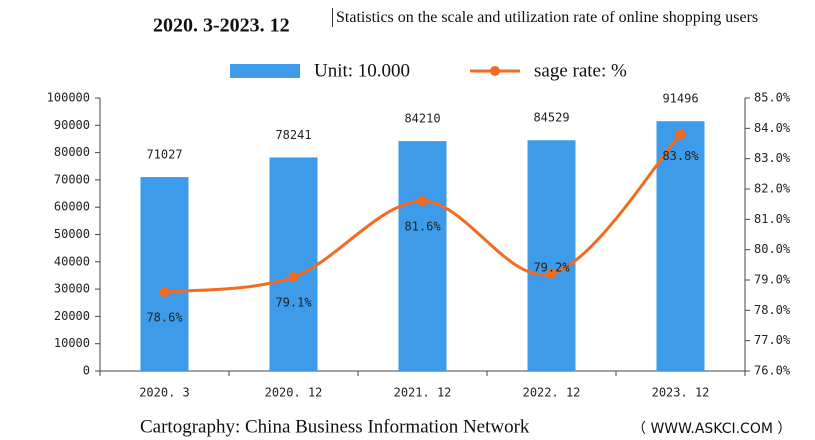 This screenshot has width=815, height=440. What do you see at coordinates (68, 98) in the screenshot?
I see `y-tick-label: 100000` at bounding box center [68, 98].